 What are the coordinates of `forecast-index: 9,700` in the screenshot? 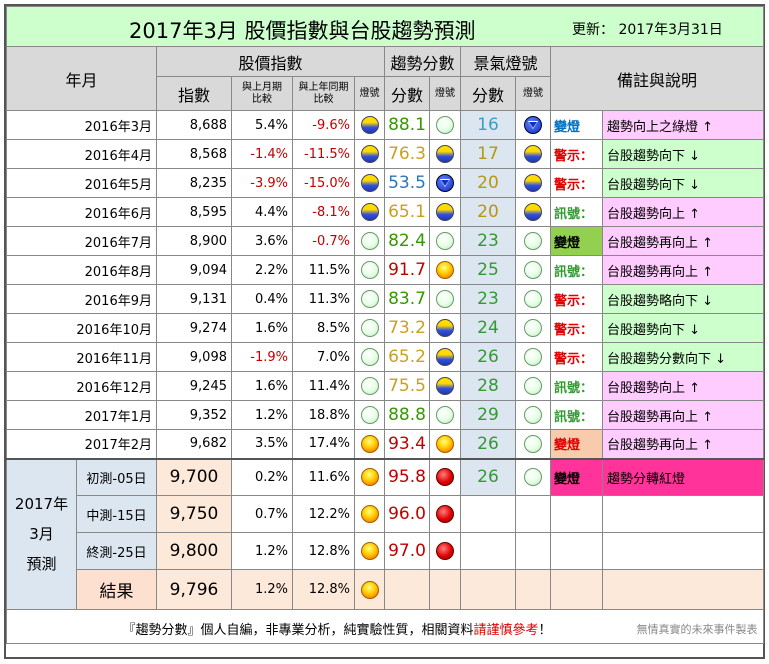 It's located at (194, 477).